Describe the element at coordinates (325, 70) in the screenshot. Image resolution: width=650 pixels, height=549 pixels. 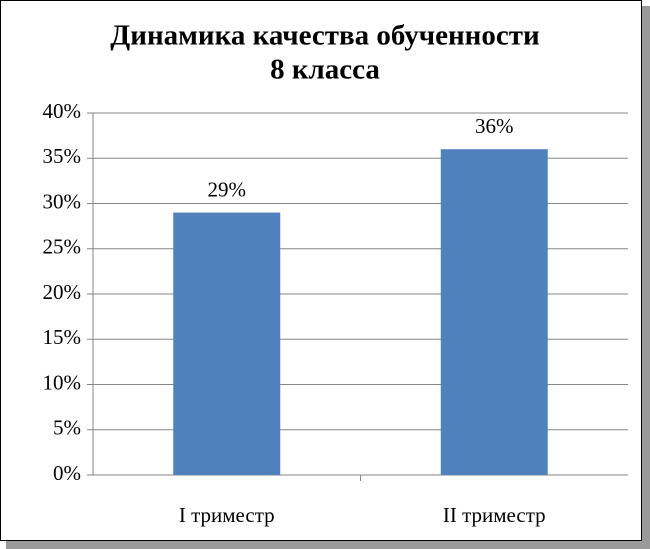
I see `chart-title: 8 класса` at that location.